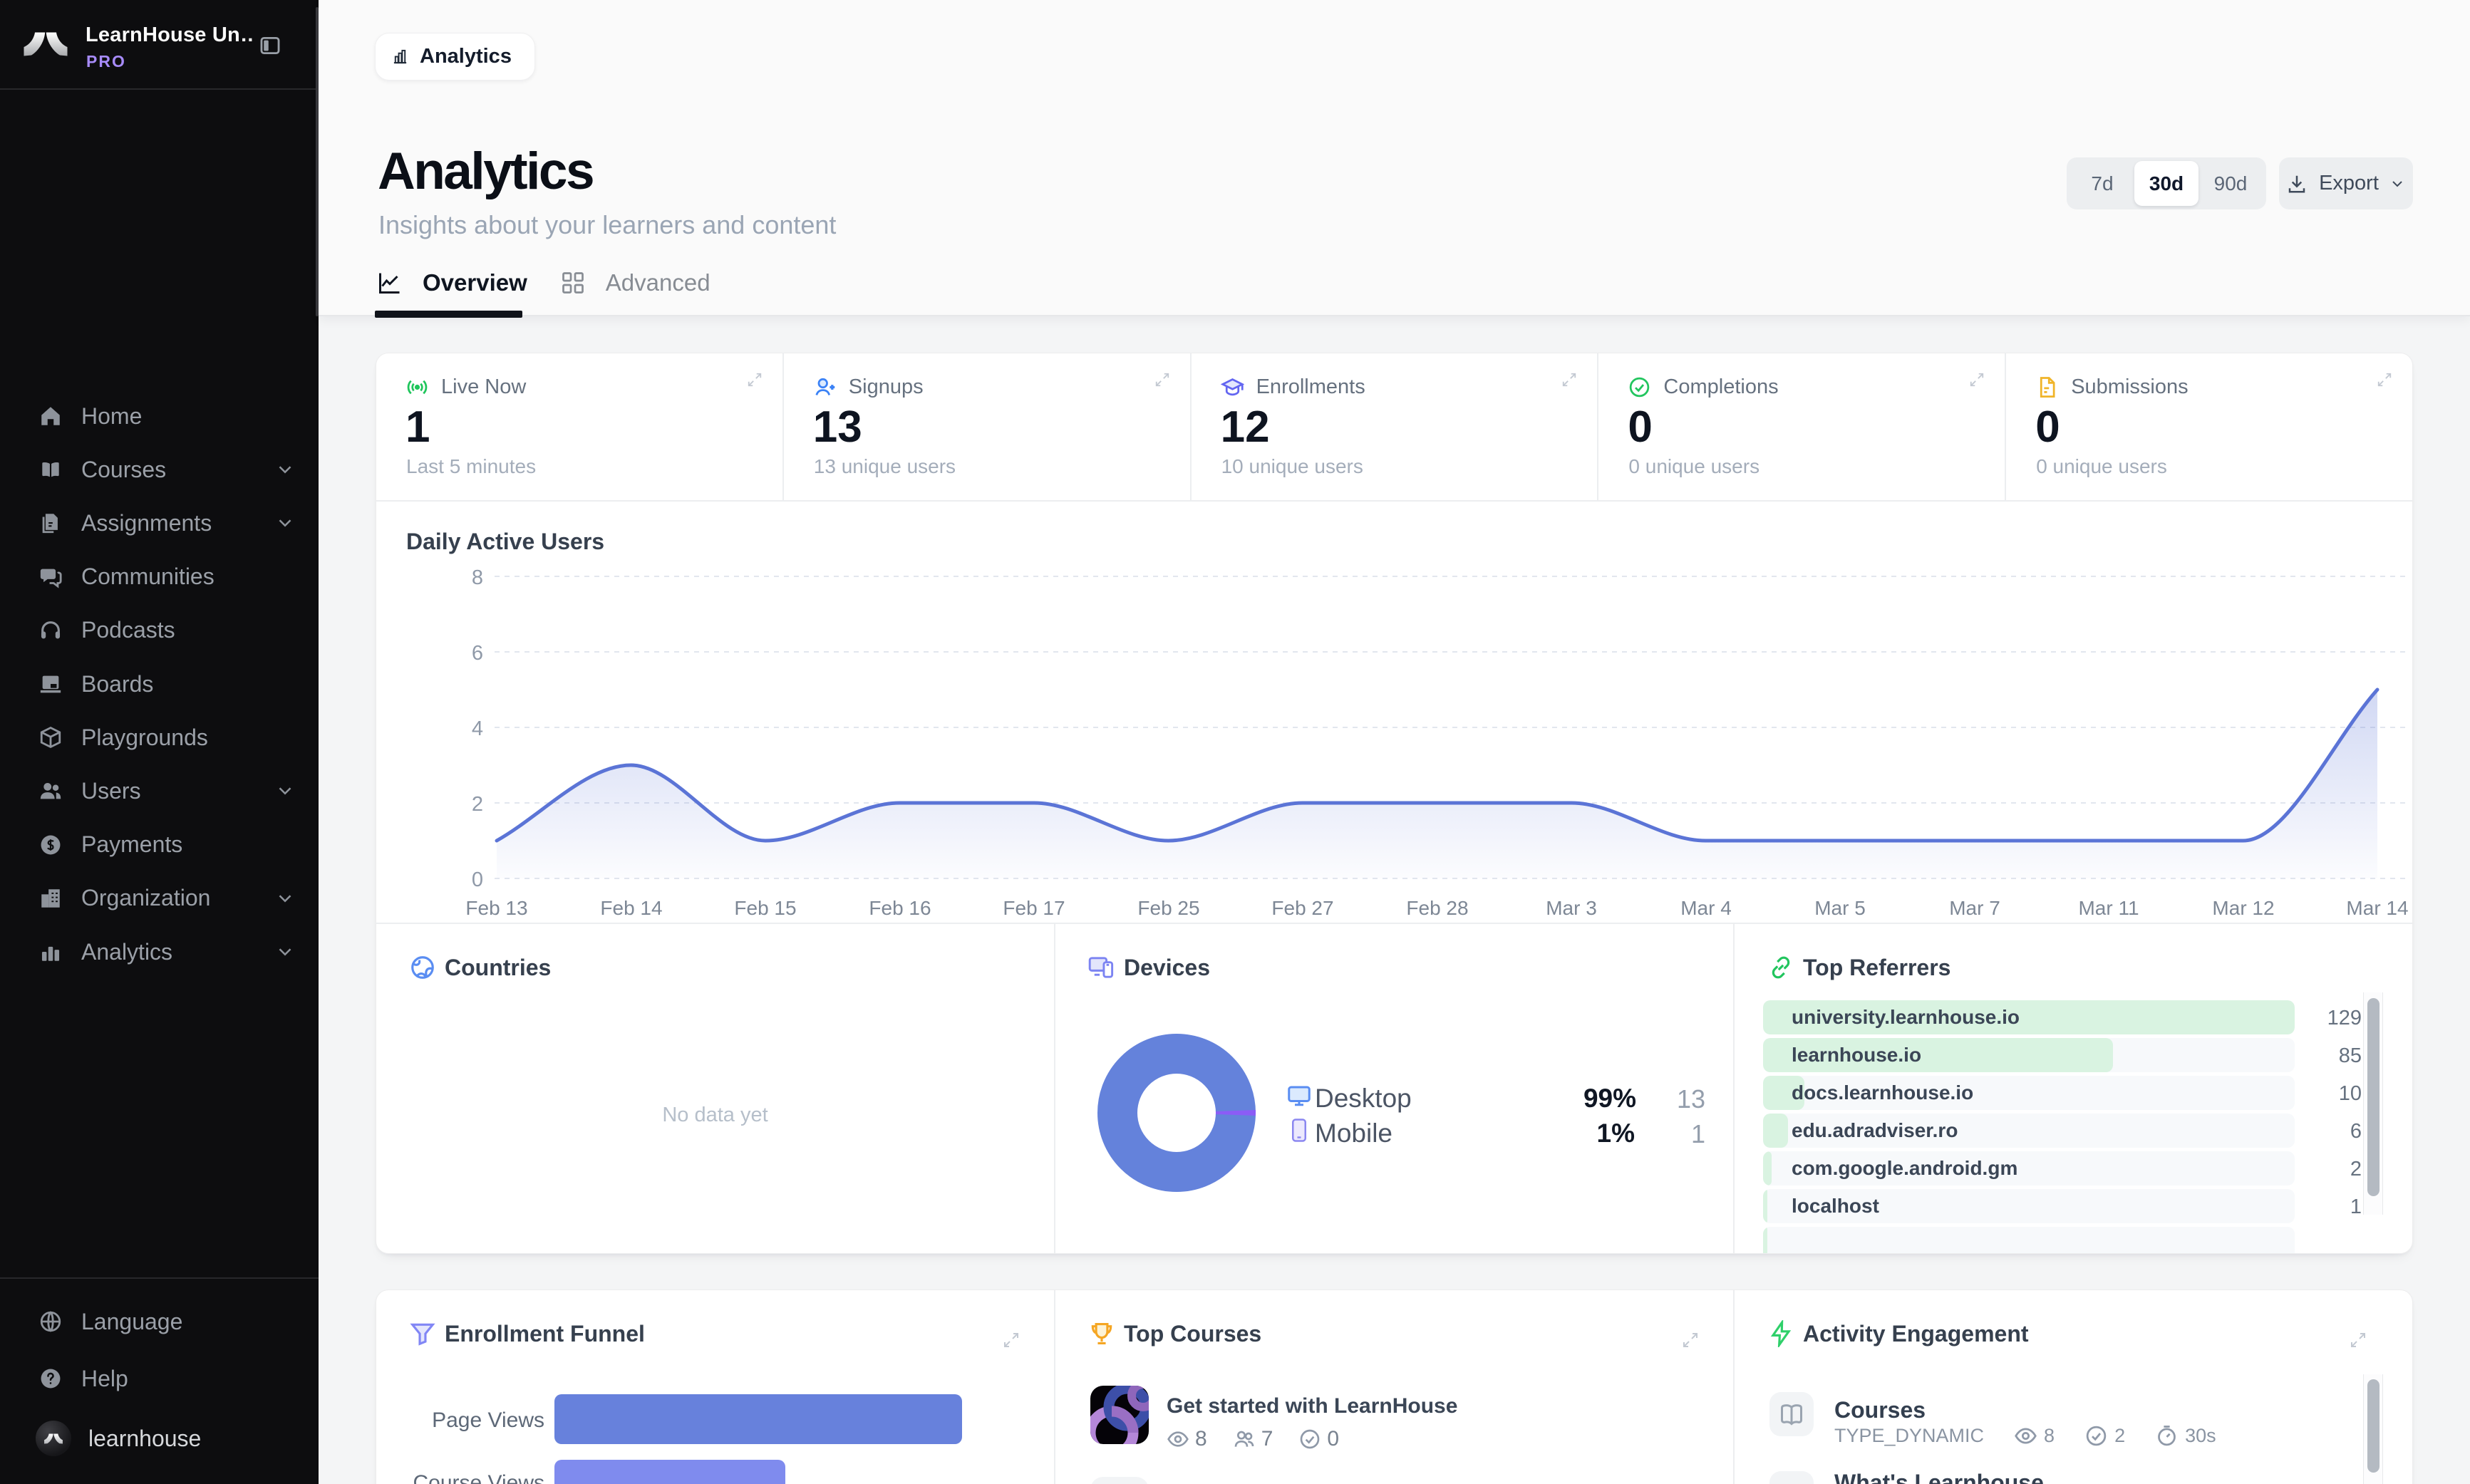 This screenshot has width=2470, height=1484. Describe the element at coordinates (477, 653) in the screenshot. I see `svg-text: 6` at that location.